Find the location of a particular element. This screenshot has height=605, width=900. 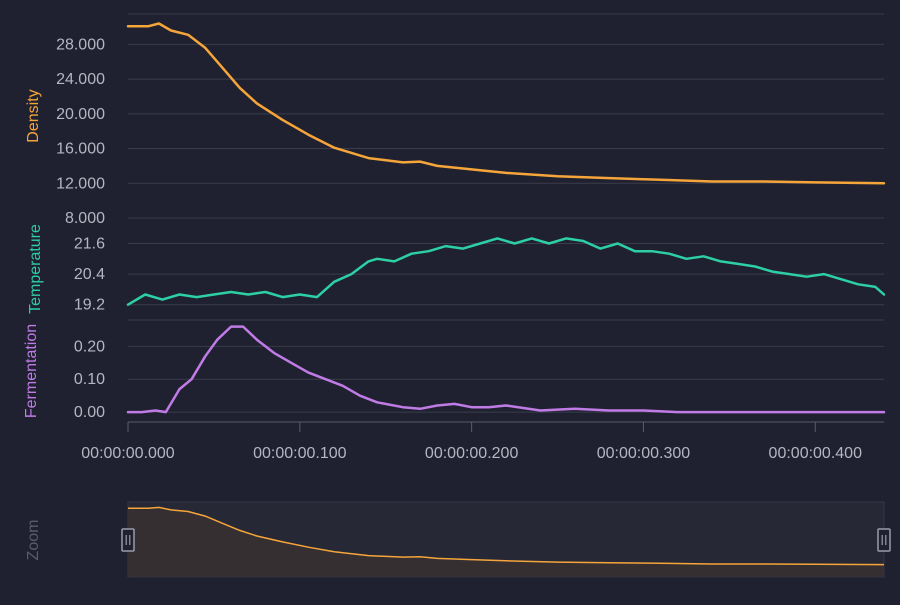

y-tick-label: 8.000 is located at coordinates (85, 218).